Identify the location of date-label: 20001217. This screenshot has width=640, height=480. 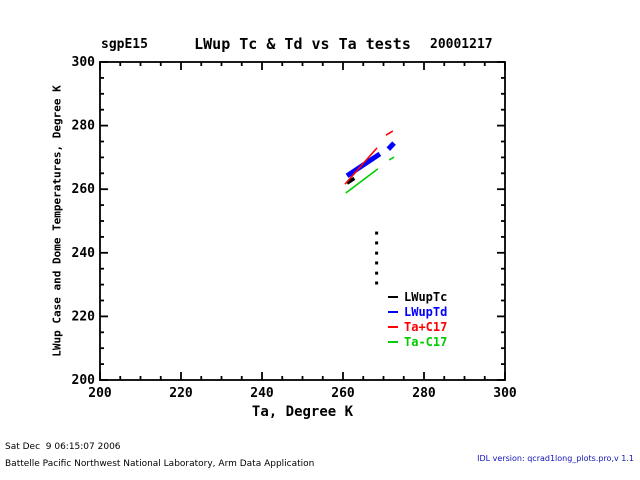
(461, 44).